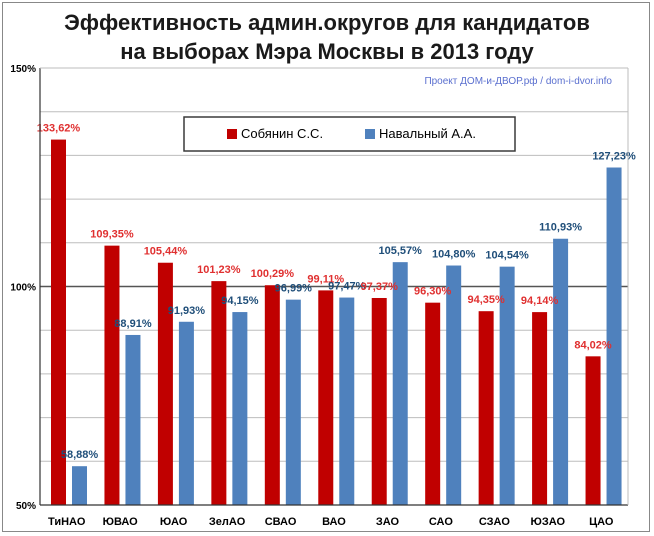 The width and height of the screenshot is (654, 536). I want to click on value-label-navalny: 127,23%, so click(614, 157).